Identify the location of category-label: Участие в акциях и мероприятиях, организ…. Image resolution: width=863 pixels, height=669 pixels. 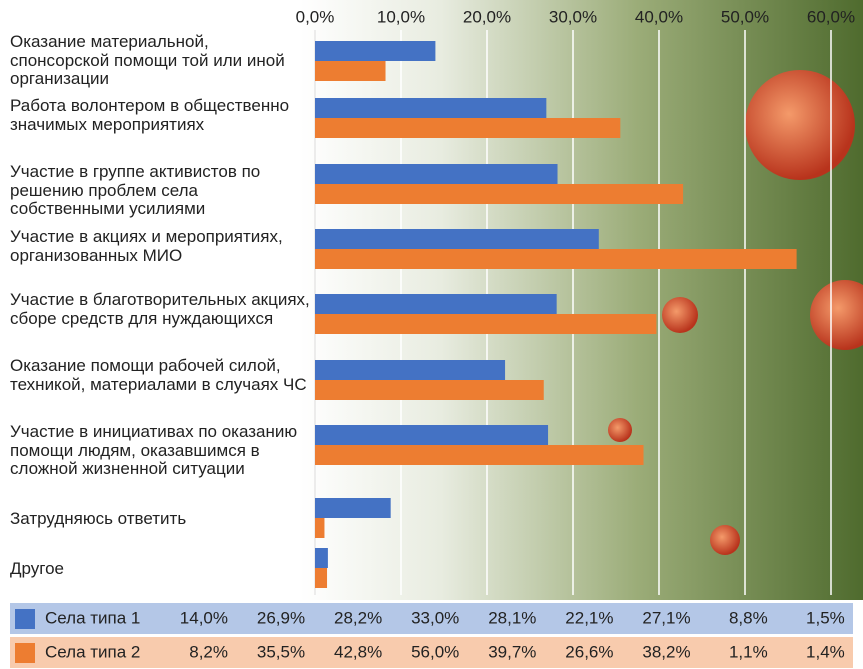
(146, 246).